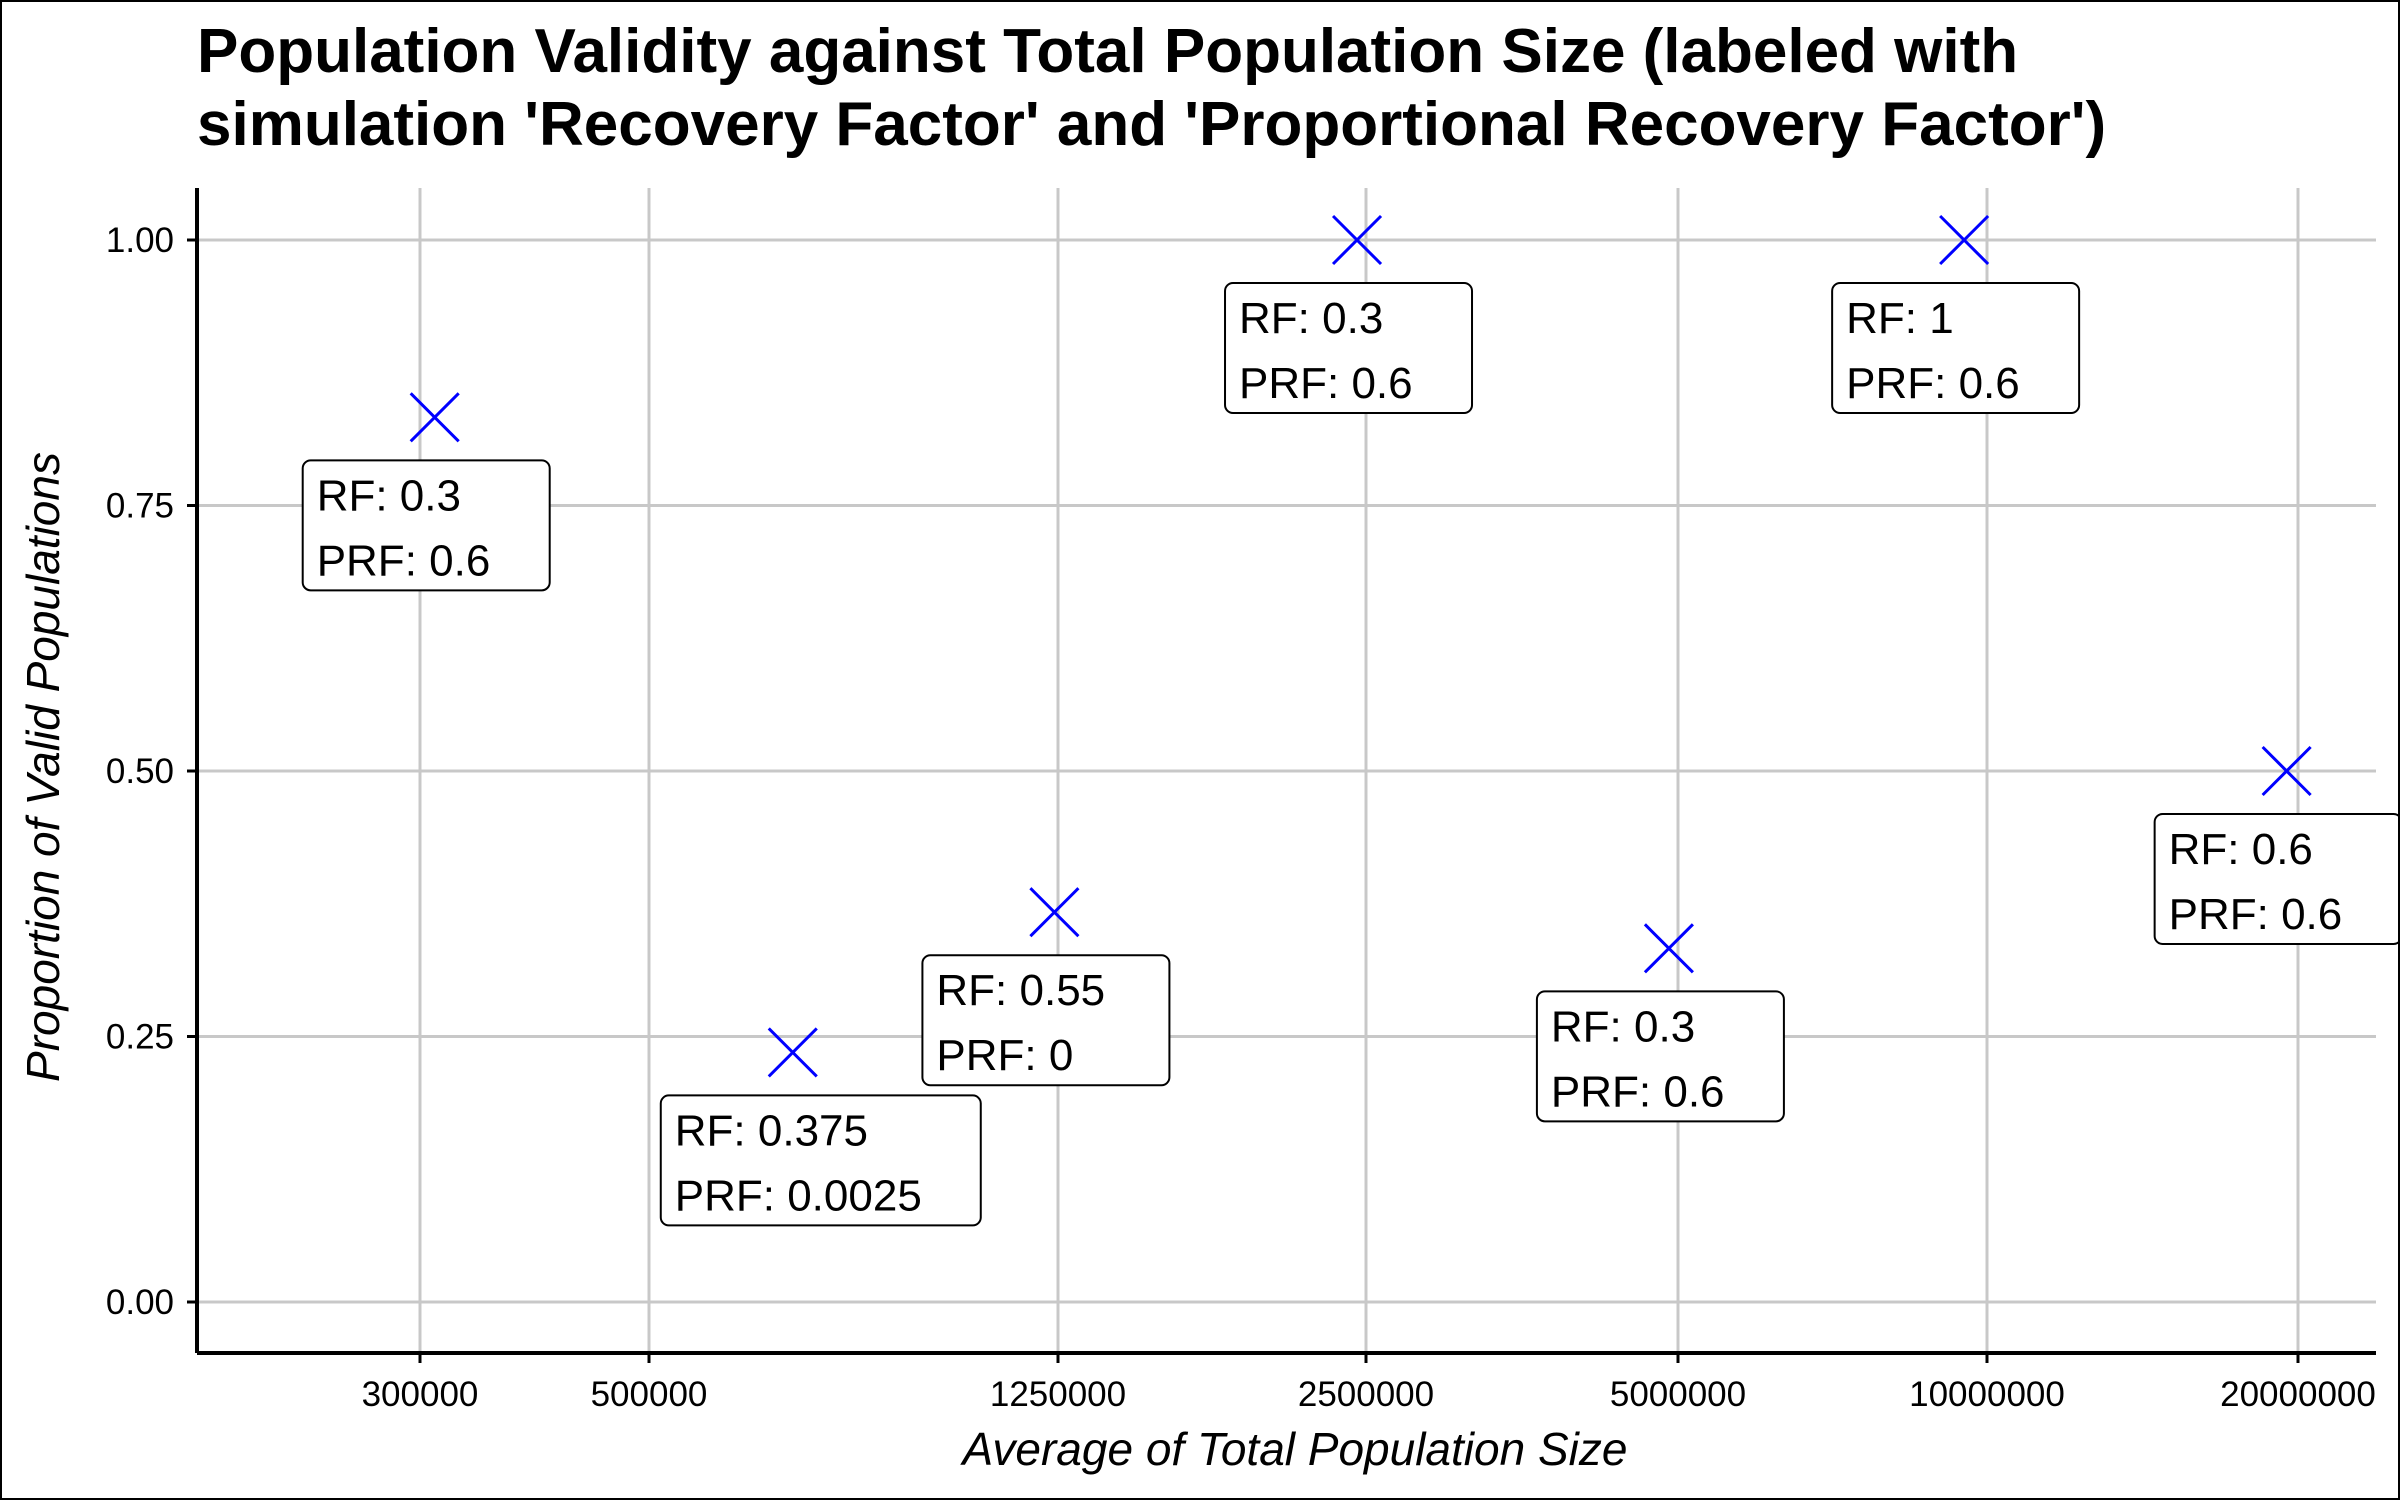  Describe the element at coordinates (140, 506) in the screenshot. I see `y-tick-label: 0.75` at that location.